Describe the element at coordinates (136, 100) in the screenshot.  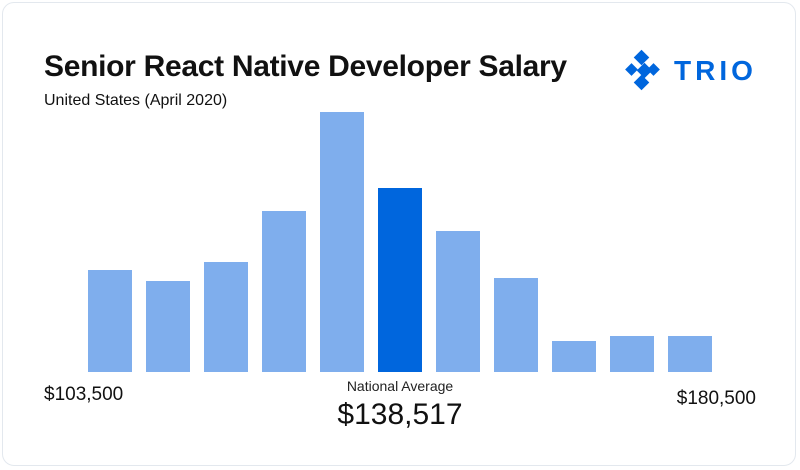
I see `chart-subtitle: United States (April 2020)` at that location.